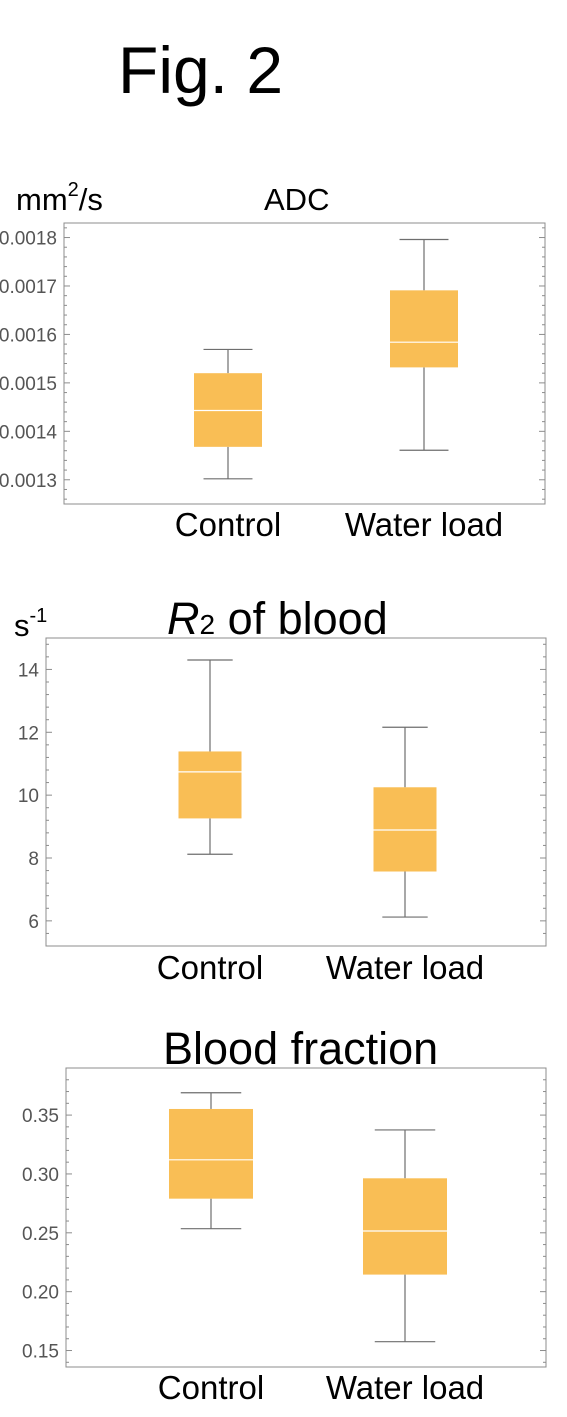 This screenshot has width=567, height=1417. Describe the element at coordinates (28, 432) in the screenshot. I see `adc-y-tick-label: 0.0014` at that location.